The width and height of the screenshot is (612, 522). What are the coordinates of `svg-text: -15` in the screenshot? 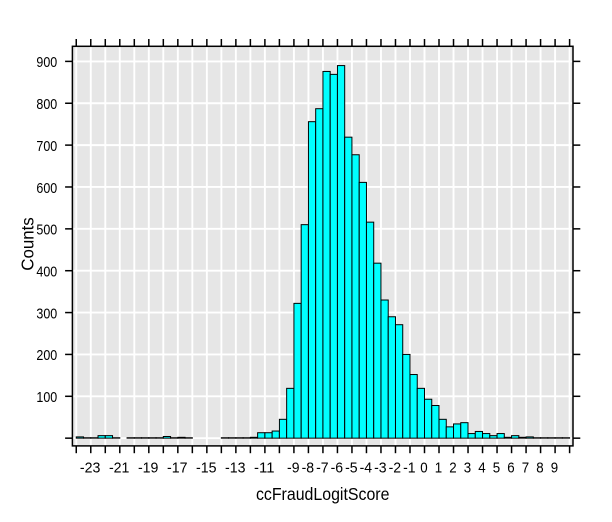 It's located at (206, 467).